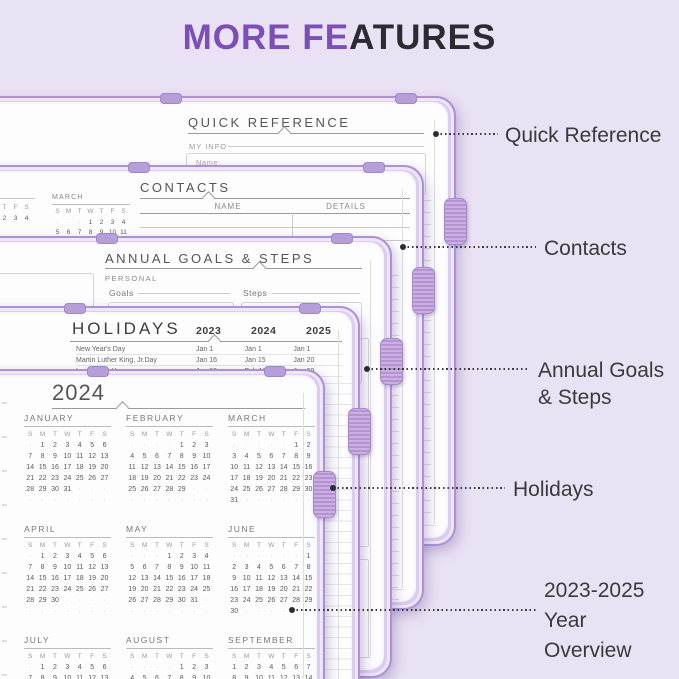  What do you see at coordinates (181, 567) in the screenshot?
I see `day-cell: 9` at bounding box center [181, 567].